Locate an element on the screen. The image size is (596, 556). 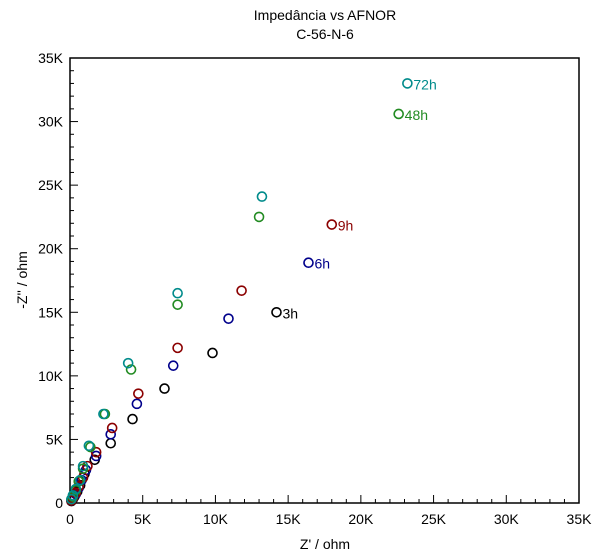
chart-title: Impedância vs AFNOR is located at coordinates (325, 15).